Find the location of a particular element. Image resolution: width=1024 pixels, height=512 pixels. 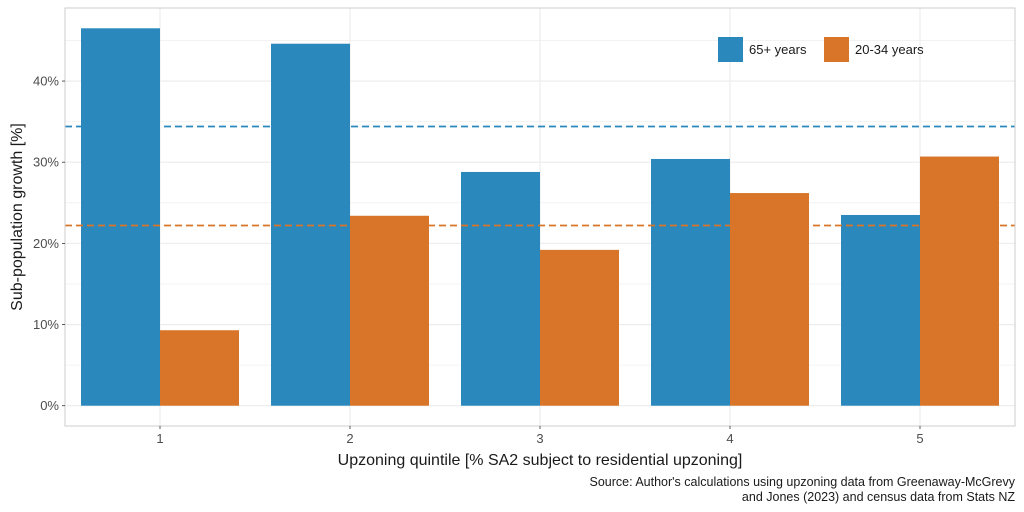

x-tick-label: 1 is located at coordinates (159, 438).